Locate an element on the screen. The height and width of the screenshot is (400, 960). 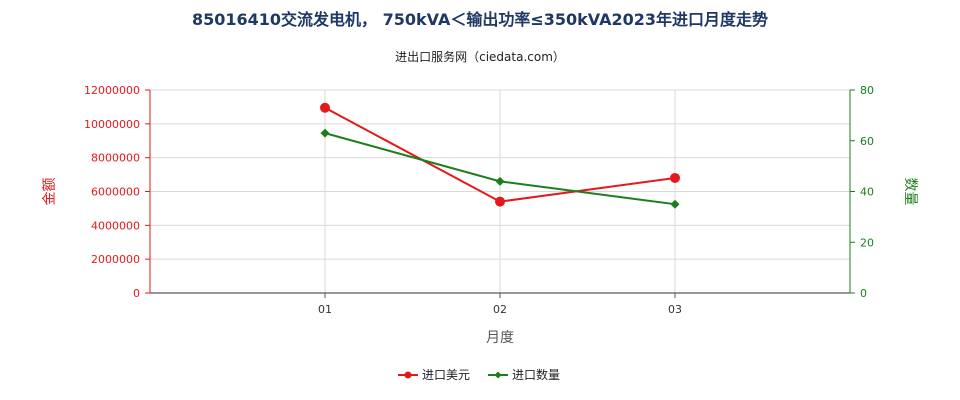
right-tick-label: 40 is located at coordinates (867, 192).